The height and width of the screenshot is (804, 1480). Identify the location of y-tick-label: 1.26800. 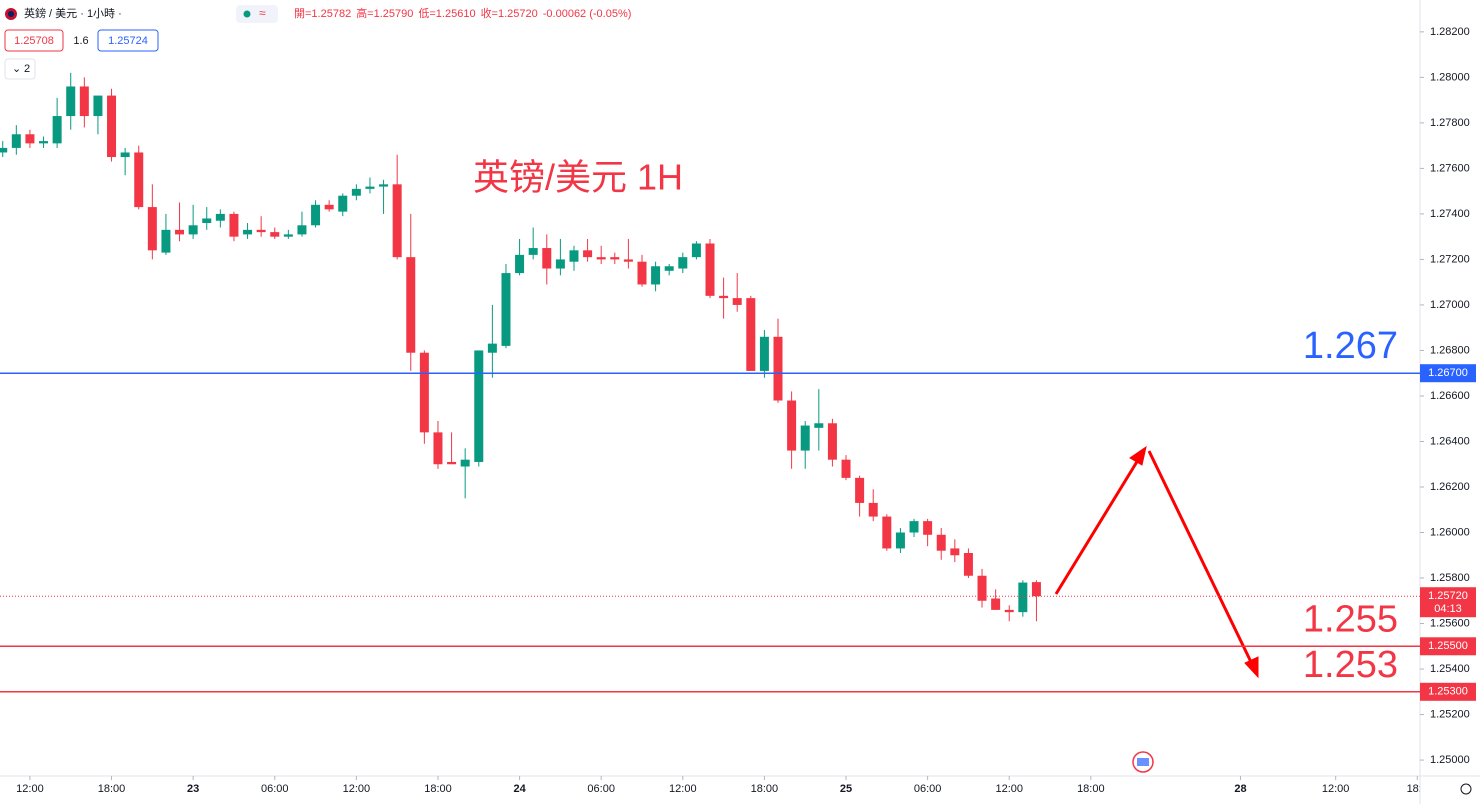
(1450, 350).